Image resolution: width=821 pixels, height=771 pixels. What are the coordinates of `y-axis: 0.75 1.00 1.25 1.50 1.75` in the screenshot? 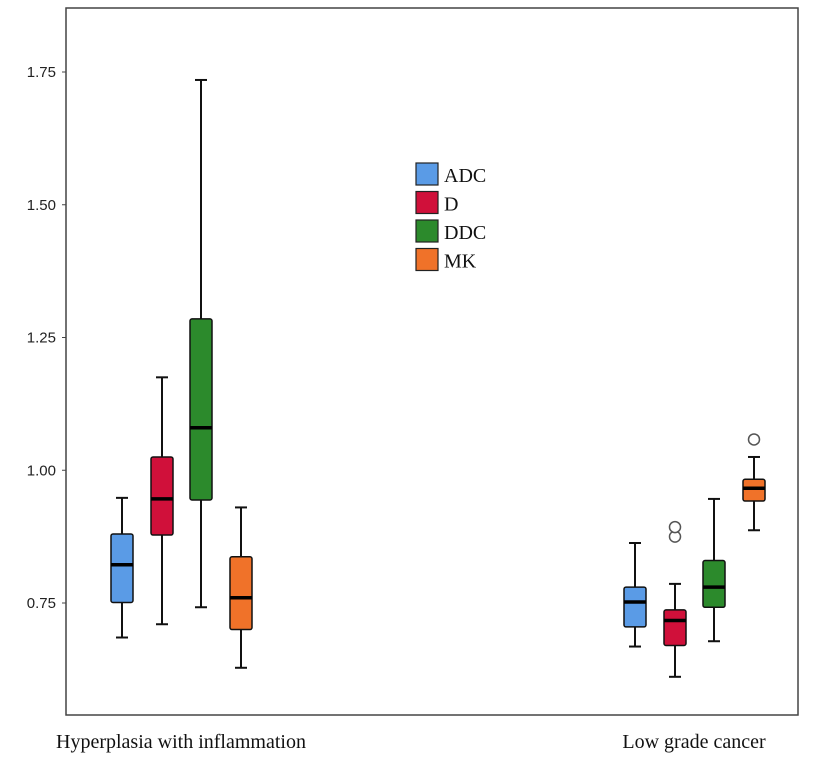 It's located at (46, 338).